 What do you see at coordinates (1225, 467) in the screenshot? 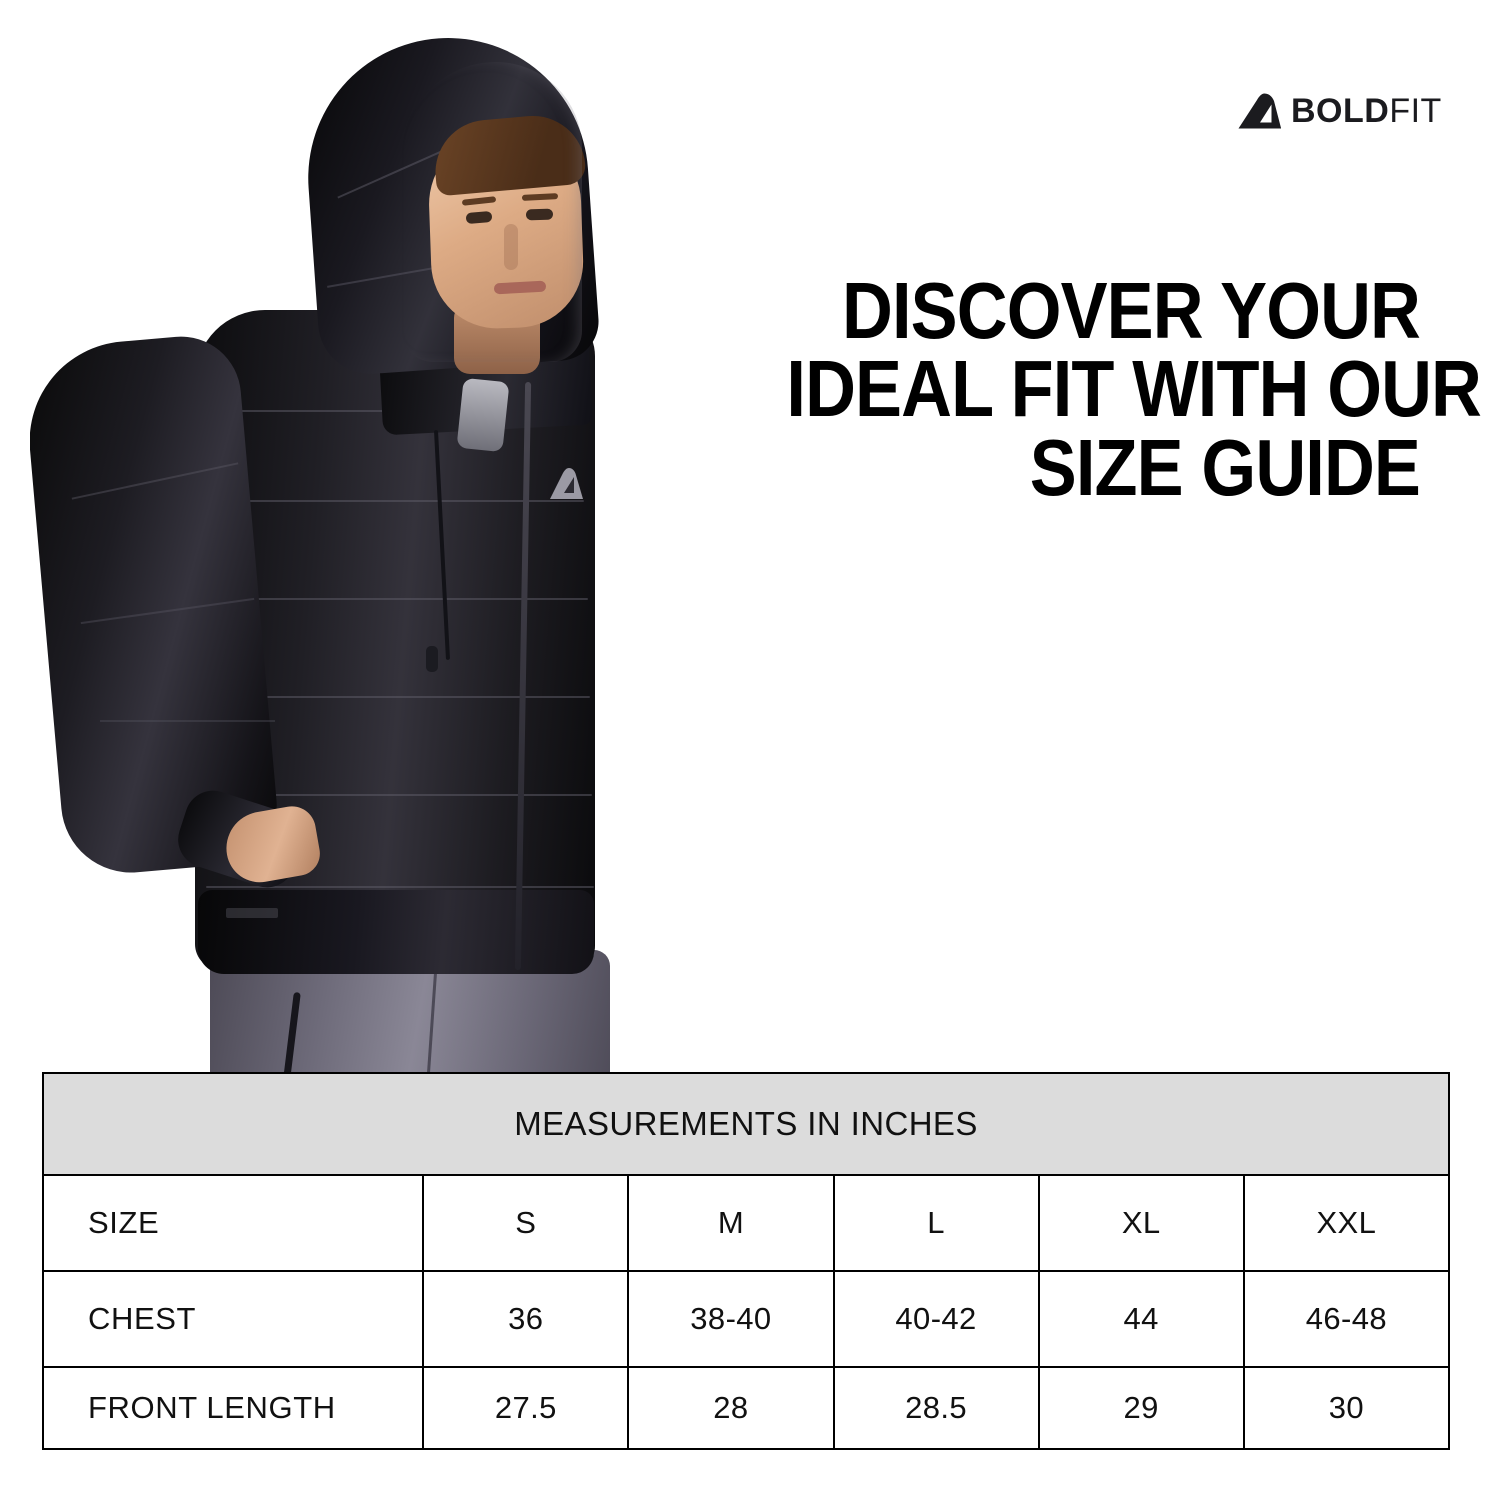
I see `headline-line-3: SIZE GUIDE` at bounding box center [1225, 467].